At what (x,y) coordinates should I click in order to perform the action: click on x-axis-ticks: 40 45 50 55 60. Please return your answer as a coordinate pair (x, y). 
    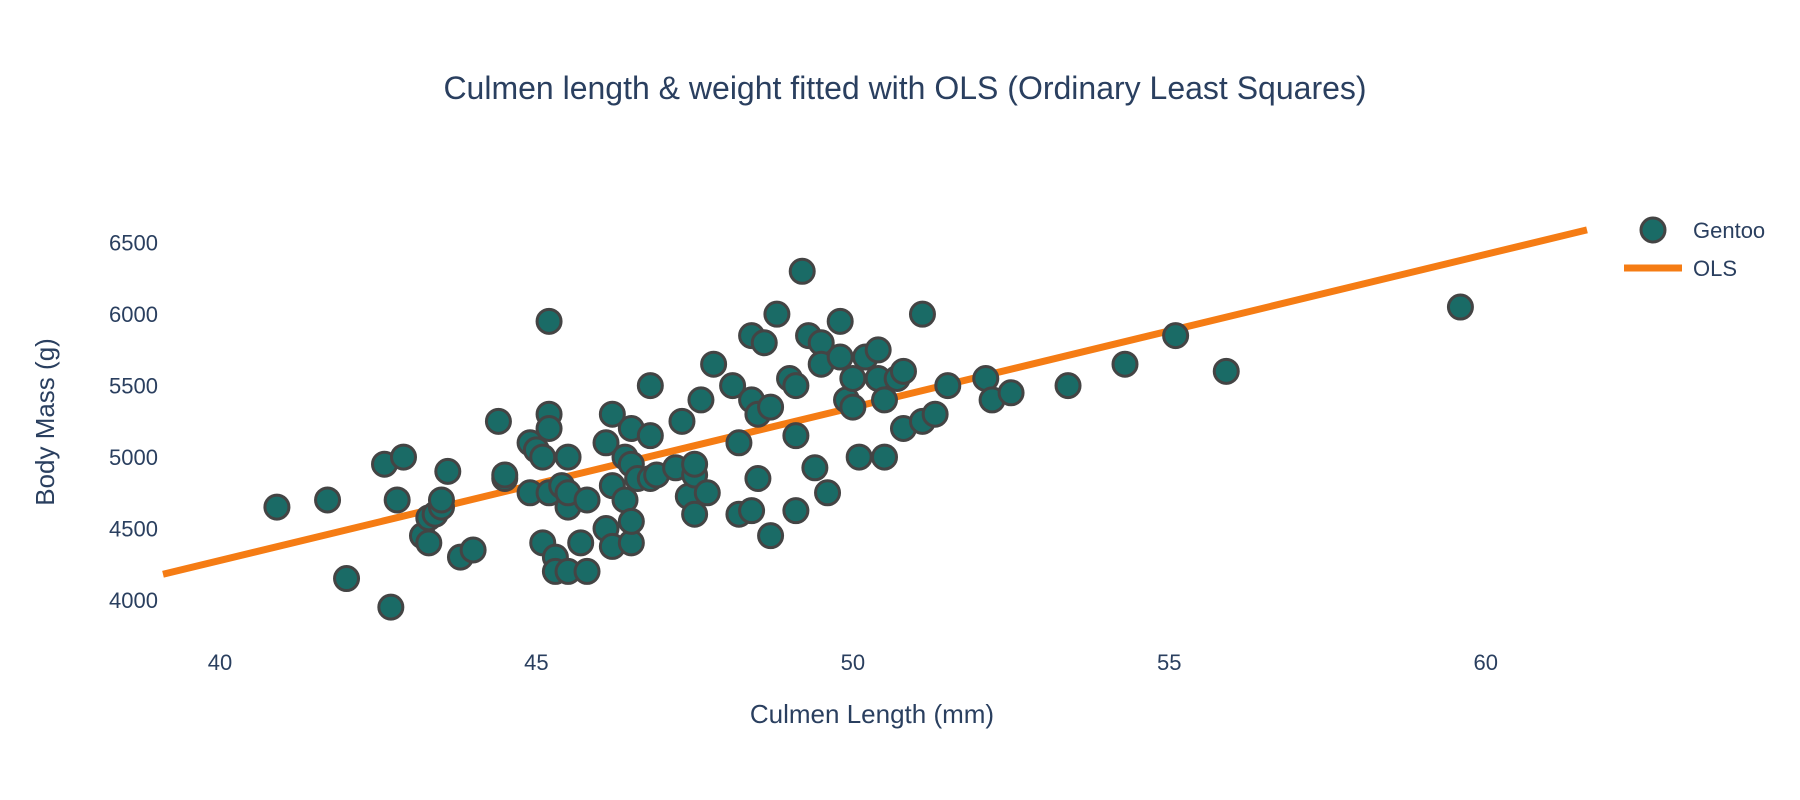
    Looking at the image, I should click on (853, 662).